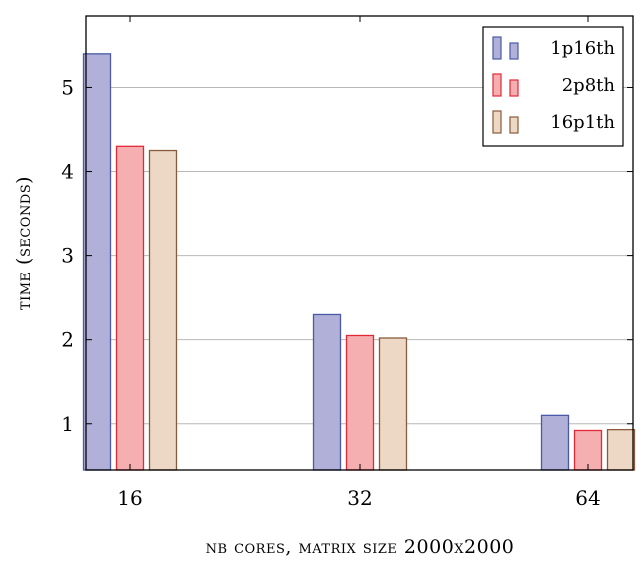 Image resolution: width=642 pixels, height=564 pixels. I want to click on x-axis-title: nb cores, matrix size 2000x2000, so click(360, 547).